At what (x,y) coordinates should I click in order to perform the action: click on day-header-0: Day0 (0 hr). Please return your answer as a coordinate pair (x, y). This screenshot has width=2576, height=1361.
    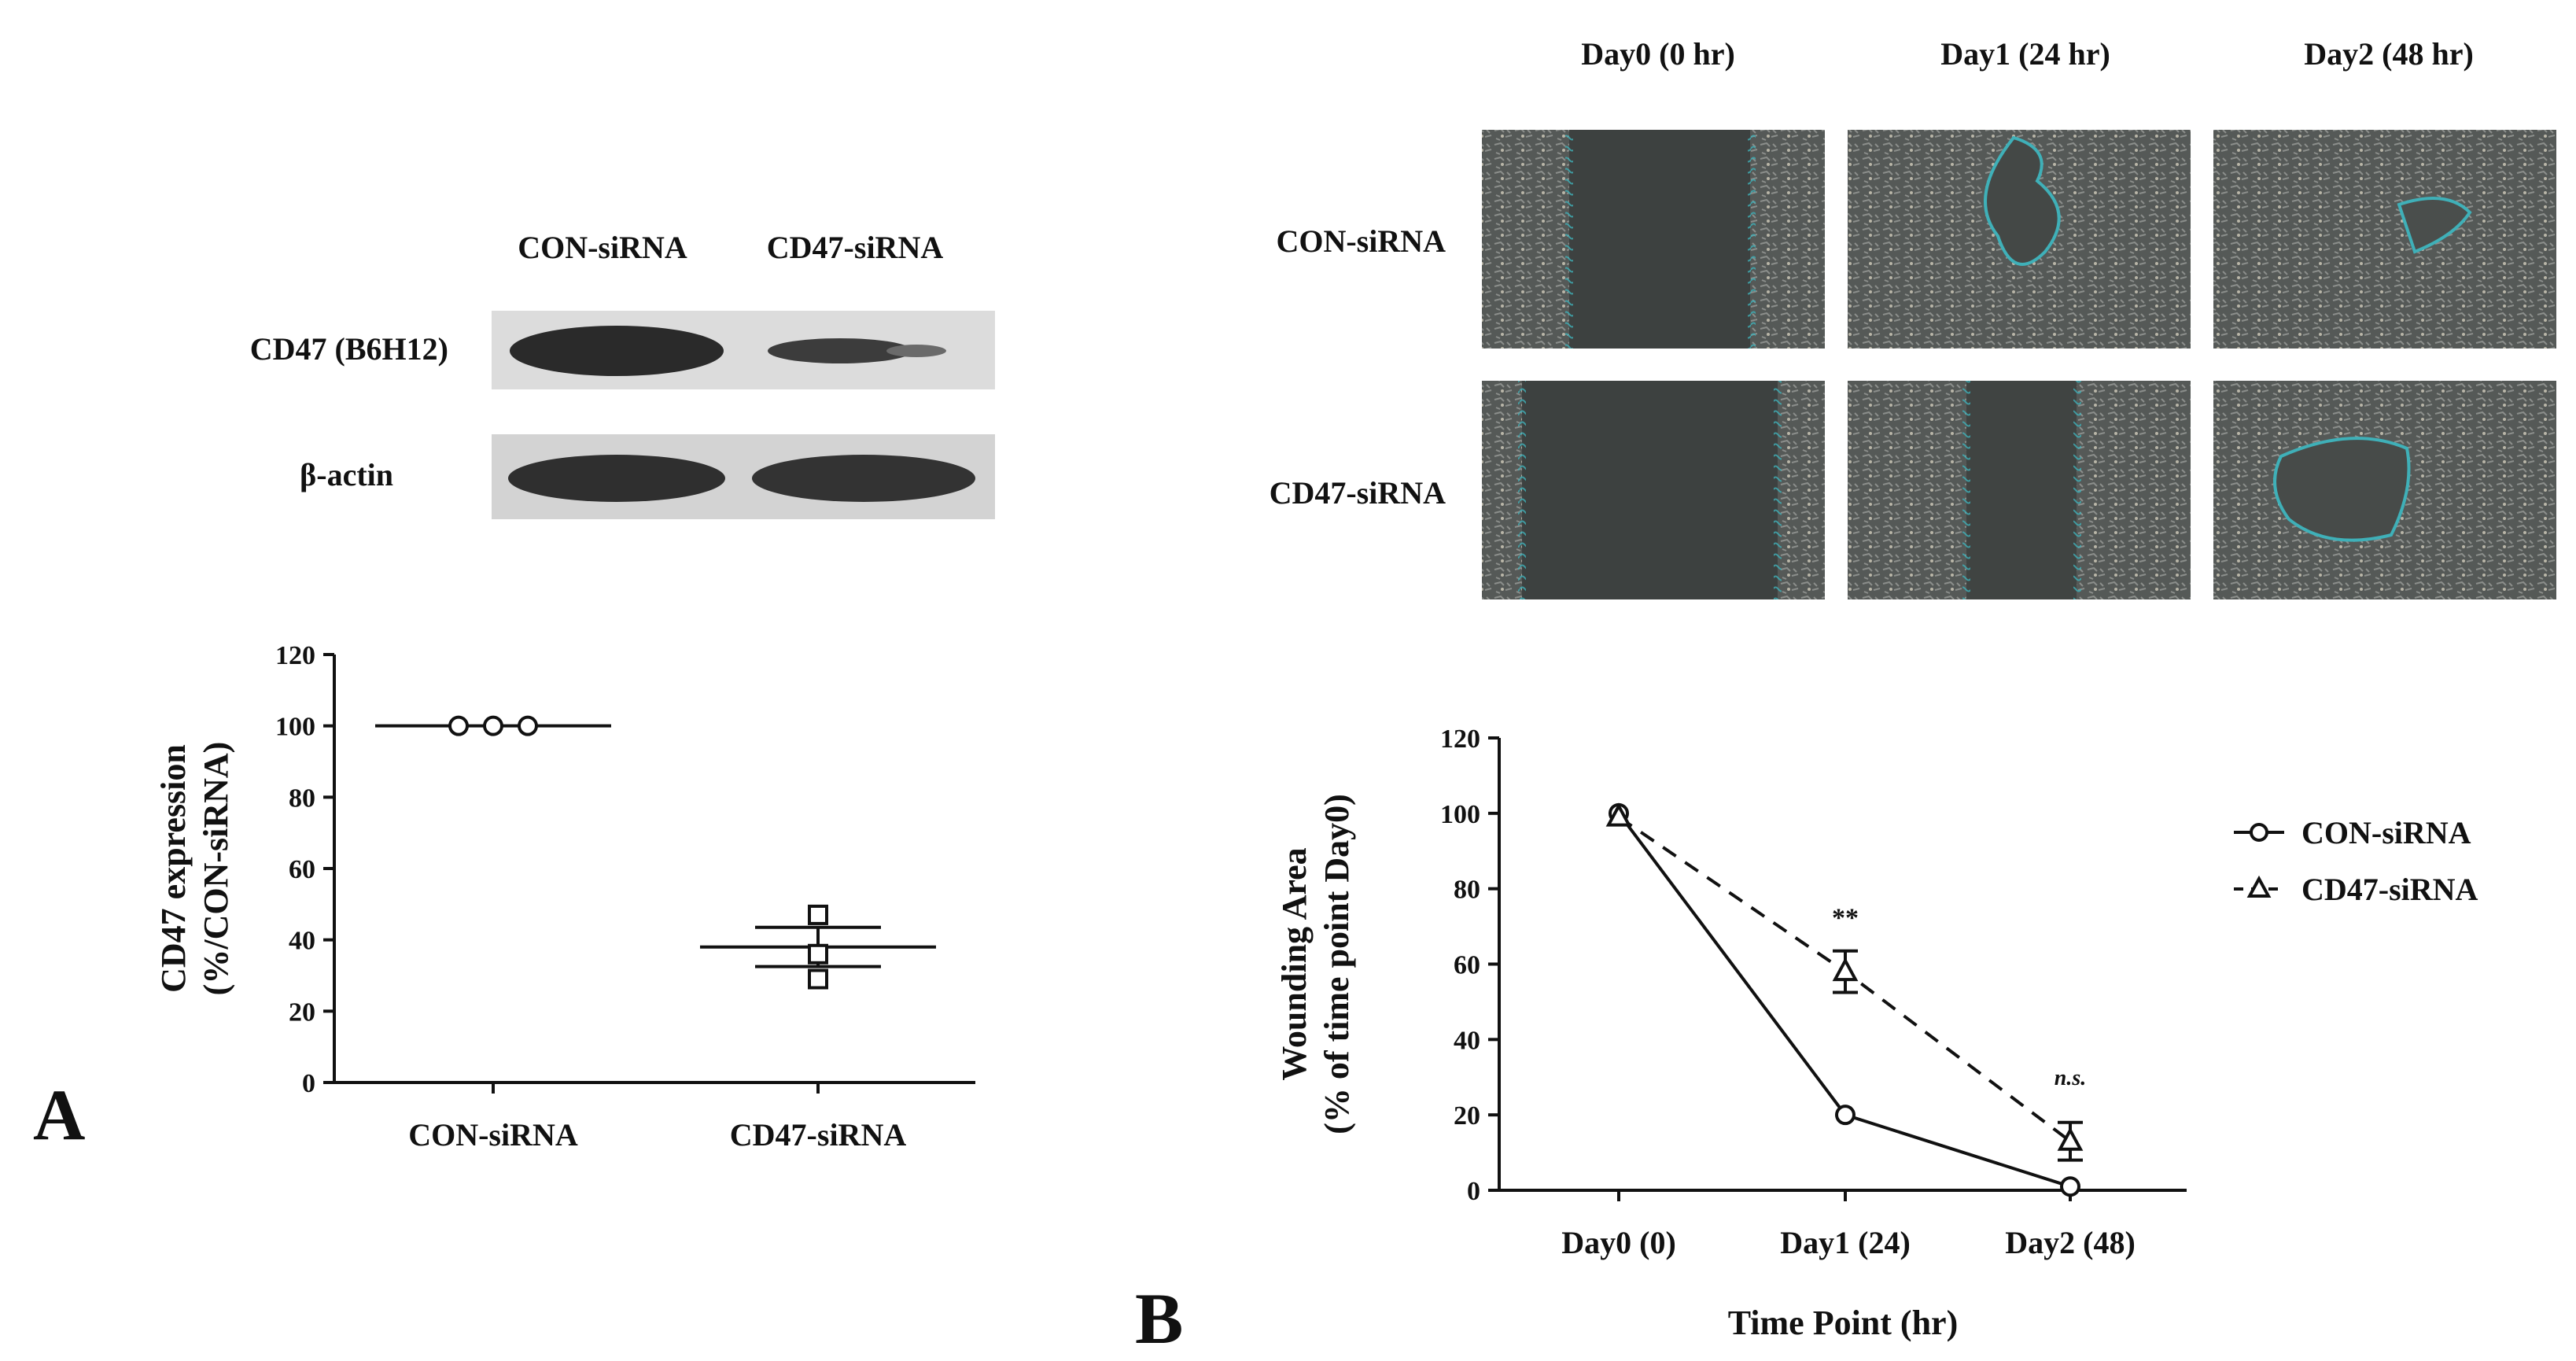
    Looking at the image, I should click on (1658, 54).